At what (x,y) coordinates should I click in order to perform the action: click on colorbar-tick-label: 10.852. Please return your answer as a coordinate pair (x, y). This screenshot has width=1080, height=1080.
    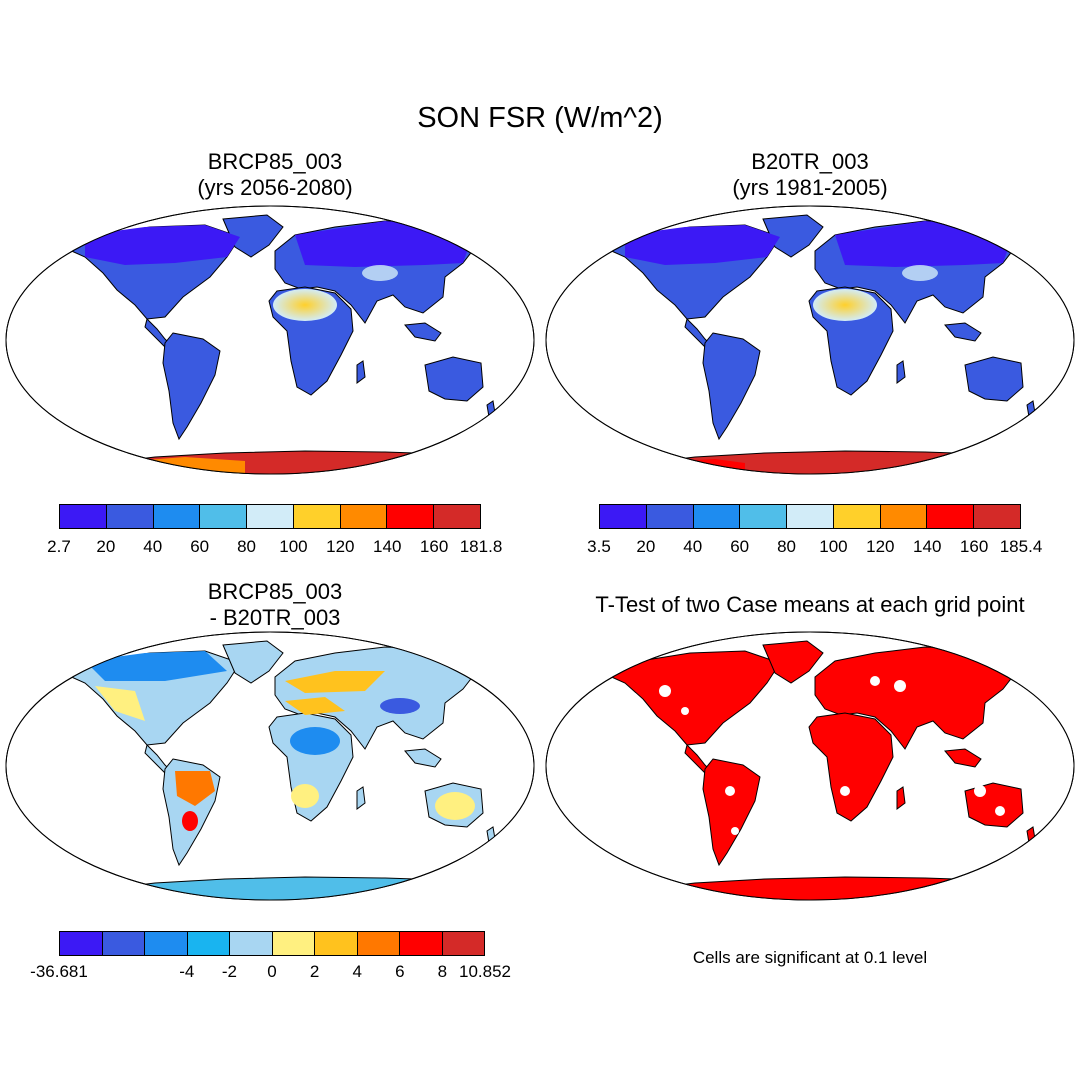
    Looking at the image, I should click on (485, 971).